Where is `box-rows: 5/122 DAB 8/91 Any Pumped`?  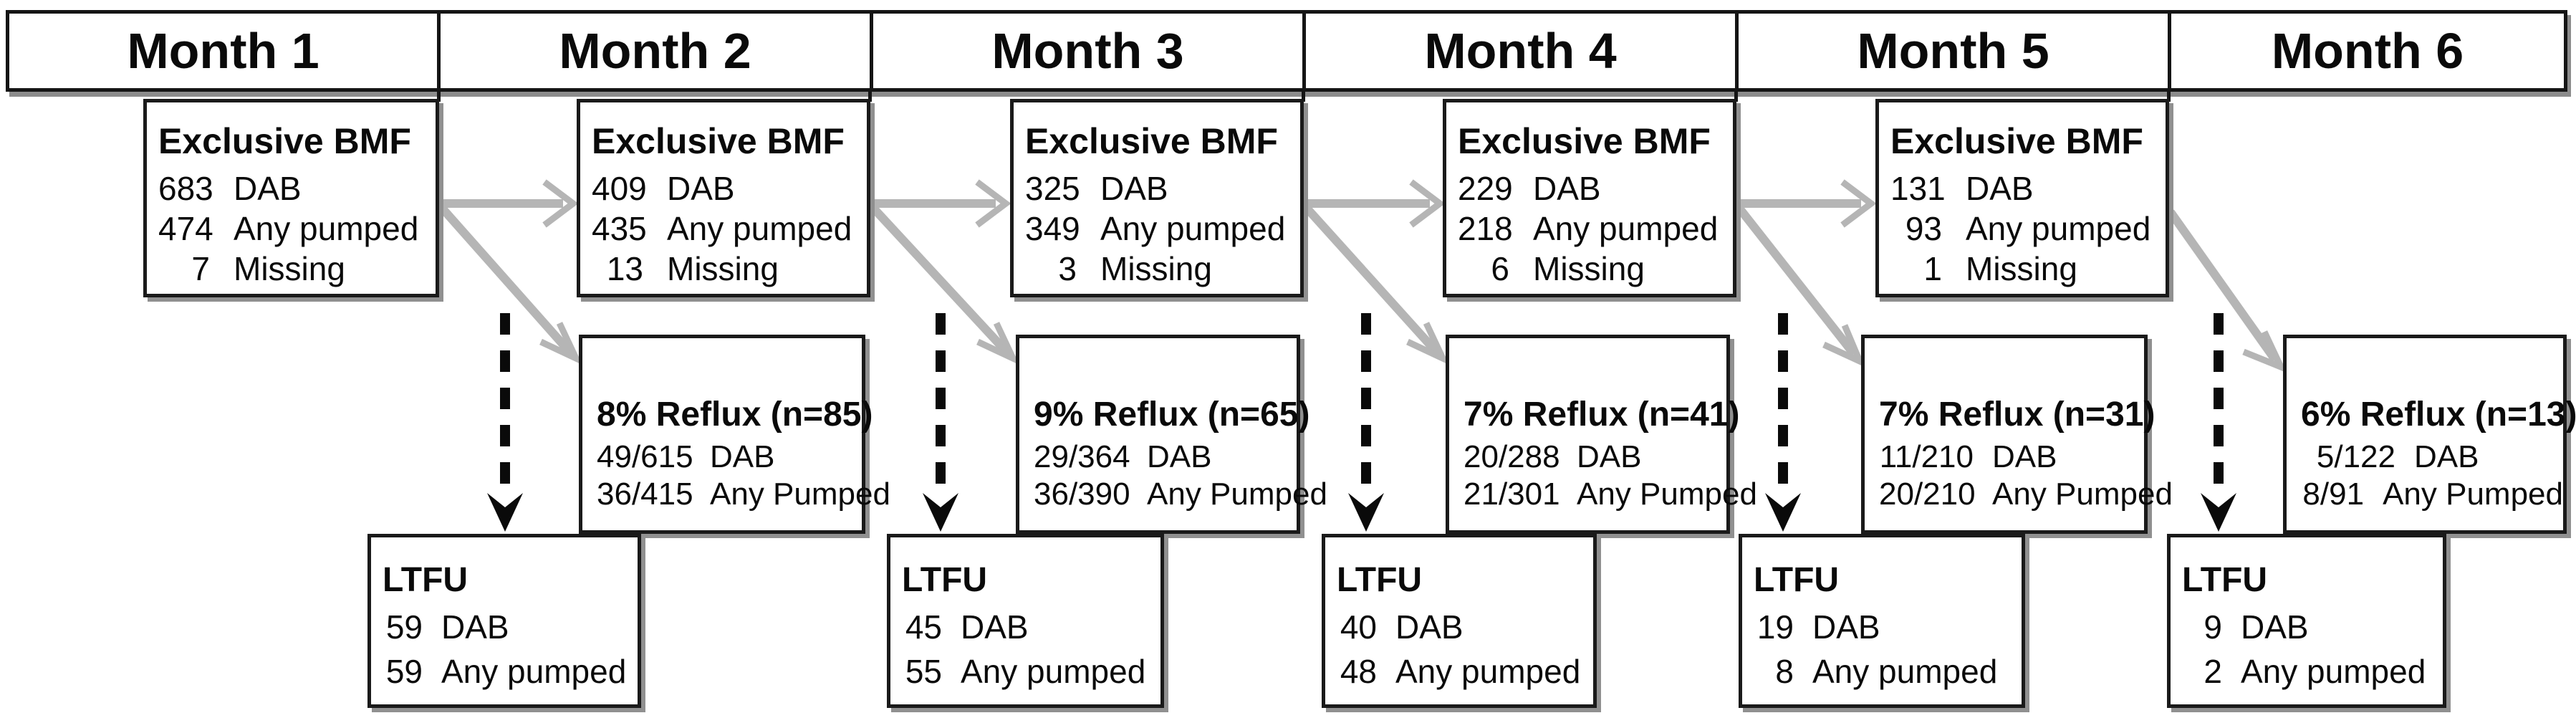
box-rows: 5/122 DAB 8/91 Any Pumped is located at coordinates (2432, 476).